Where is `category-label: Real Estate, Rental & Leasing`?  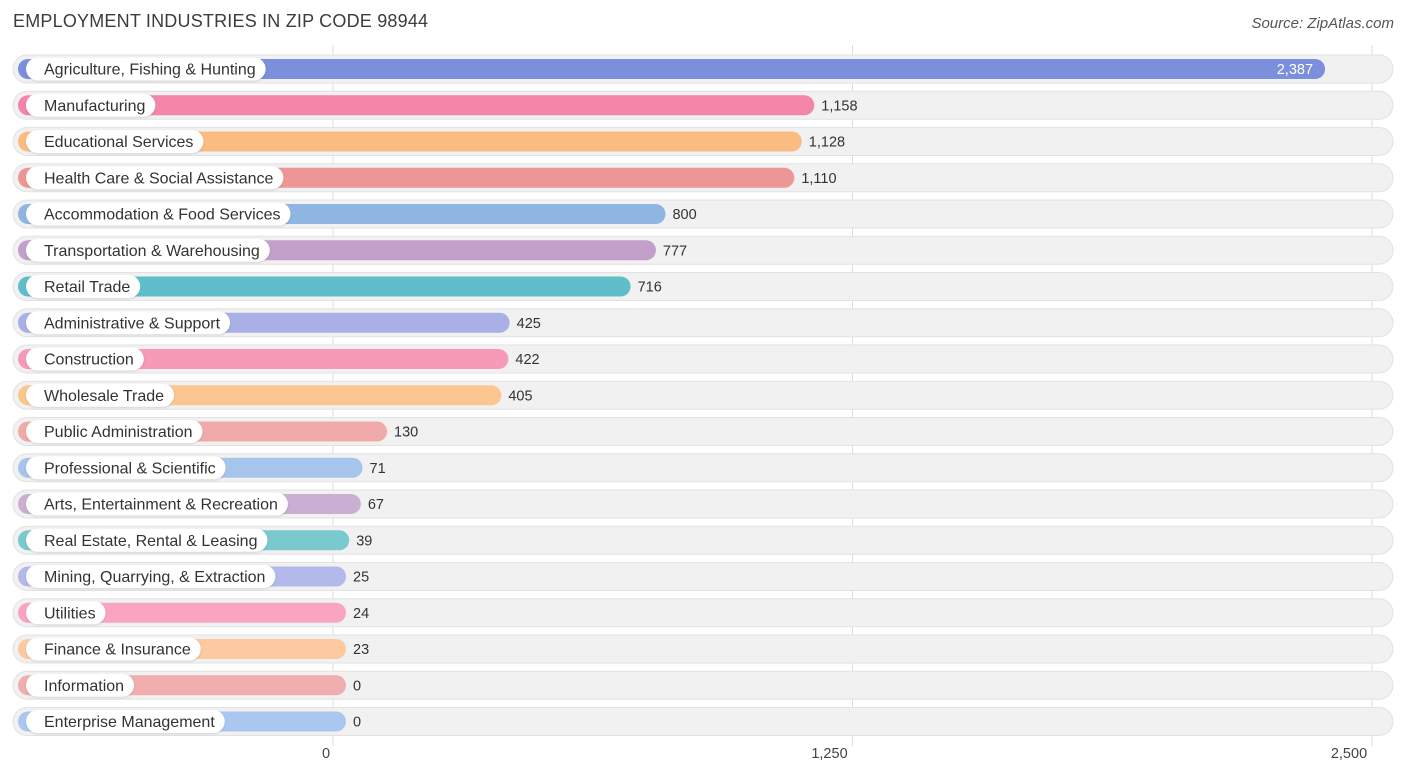
category-label: Real Estate, Rental & Leasing is located at coordinates (150, 541).